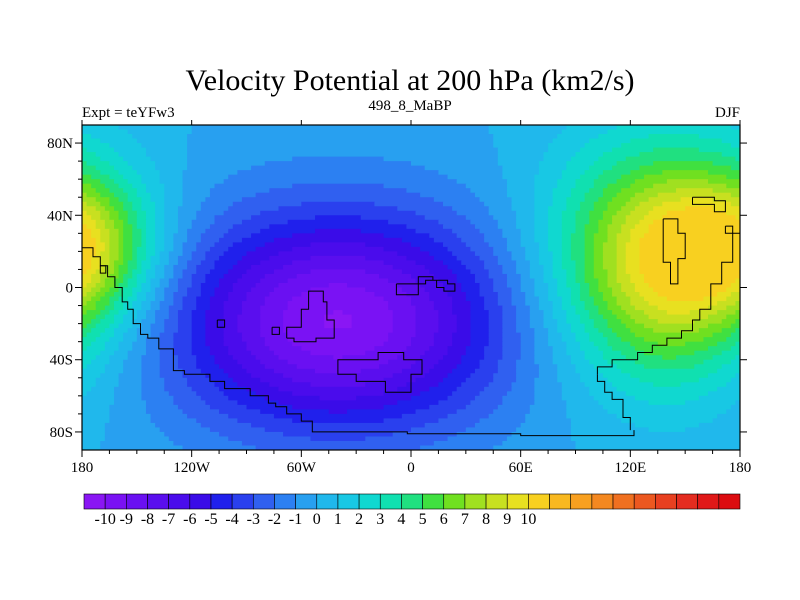 The width and height of the screenshot is (800, 600). Describe the element at coordinates (630, 468) in the screenshot. I see `x-tick-label: 120E` at that location.